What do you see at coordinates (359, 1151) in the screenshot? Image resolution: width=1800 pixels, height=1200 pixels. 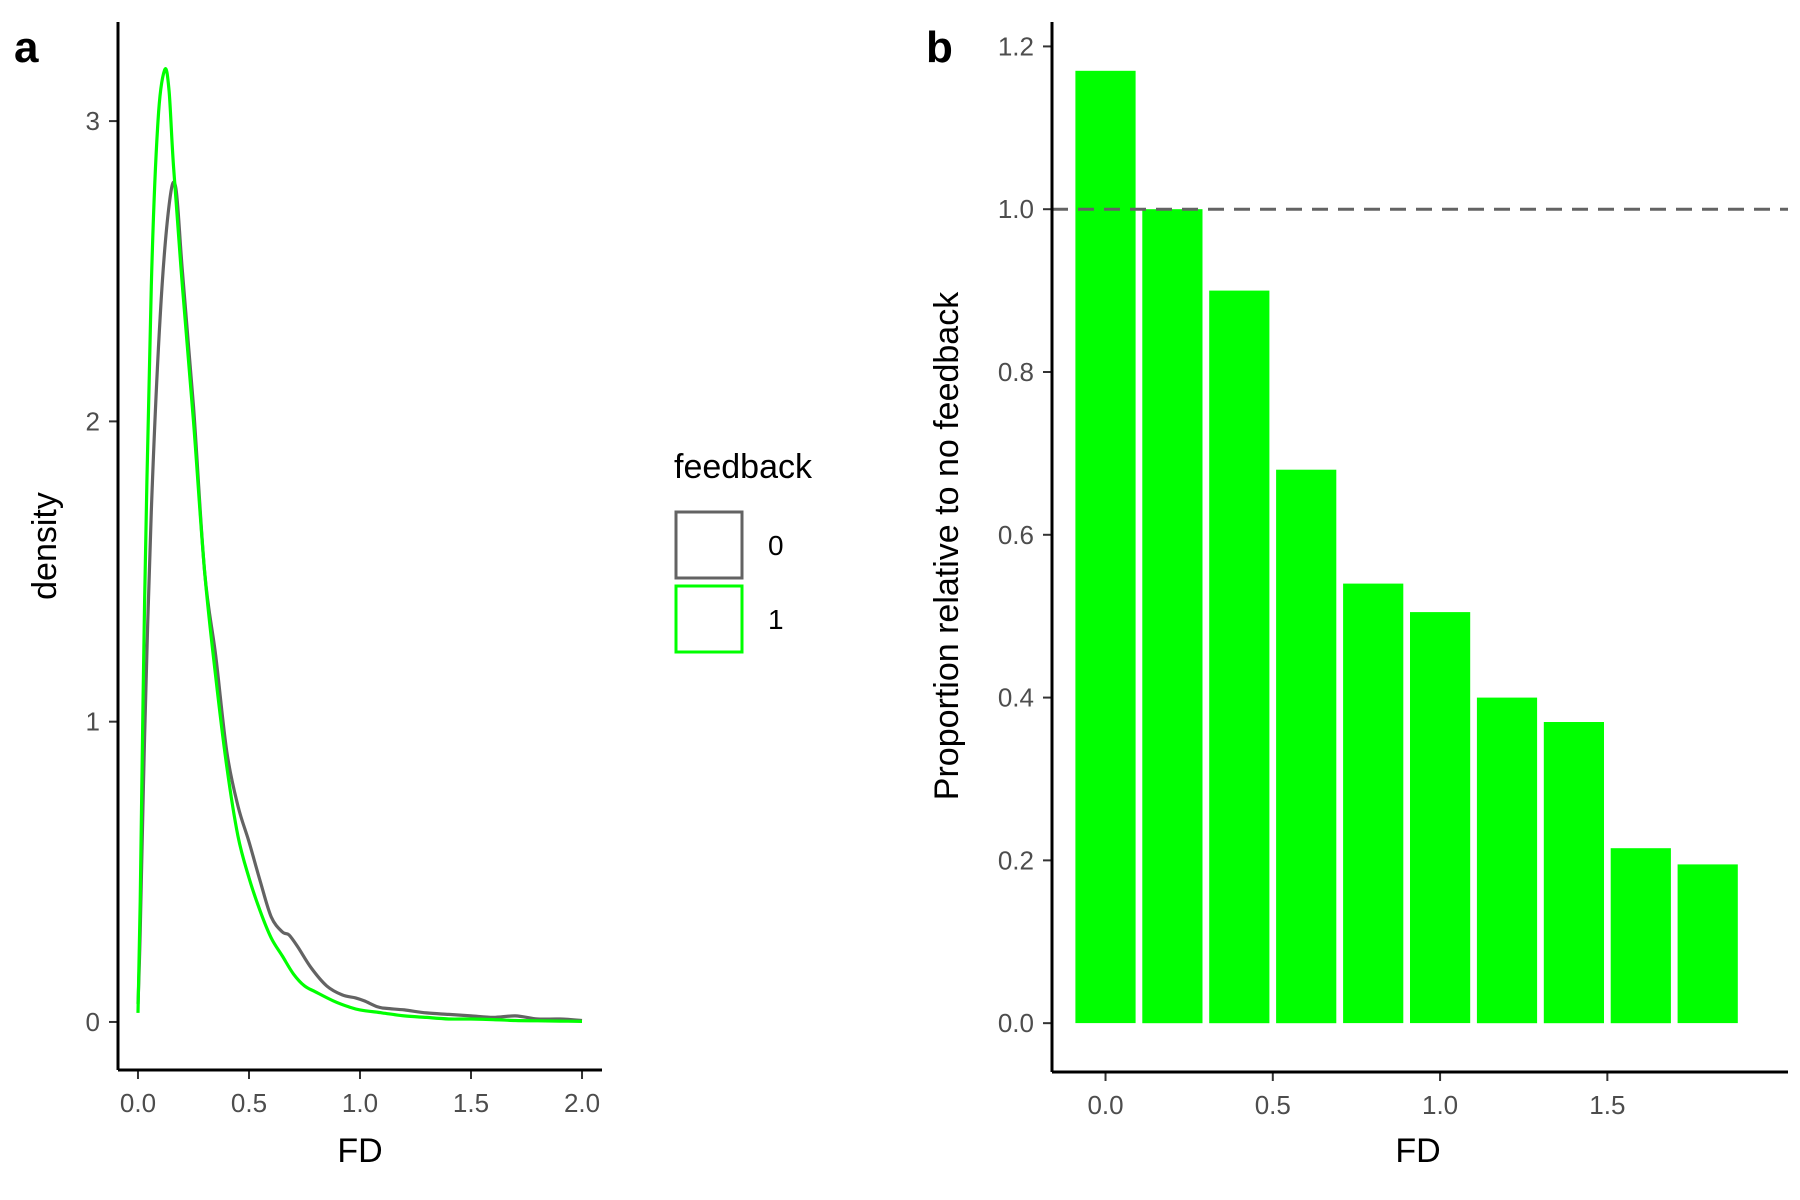 I see `panel-a-x-title: FD` at bounding box center [359, 1151].